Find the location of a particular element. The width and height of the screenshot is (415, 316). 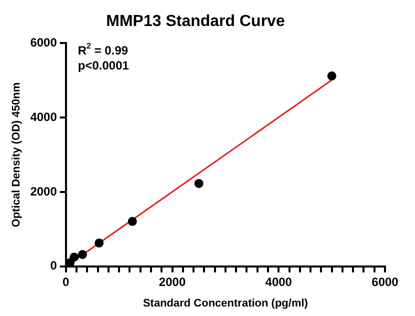

x-tick-label: 6000 is located at coordinates (385, 281).